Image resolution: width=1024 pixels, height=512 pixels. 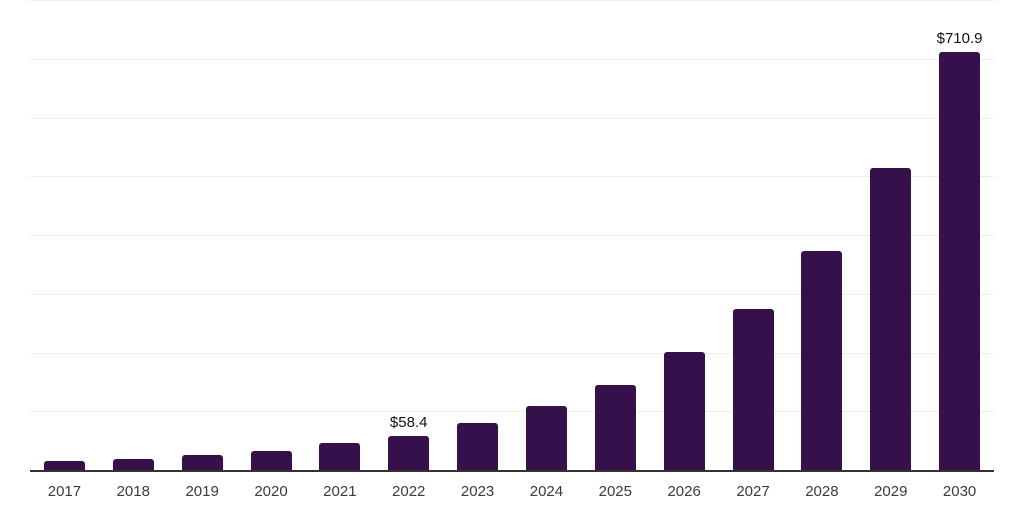 I want to click on x-tick-label-2029: 2029, so click(x=891, y=491).